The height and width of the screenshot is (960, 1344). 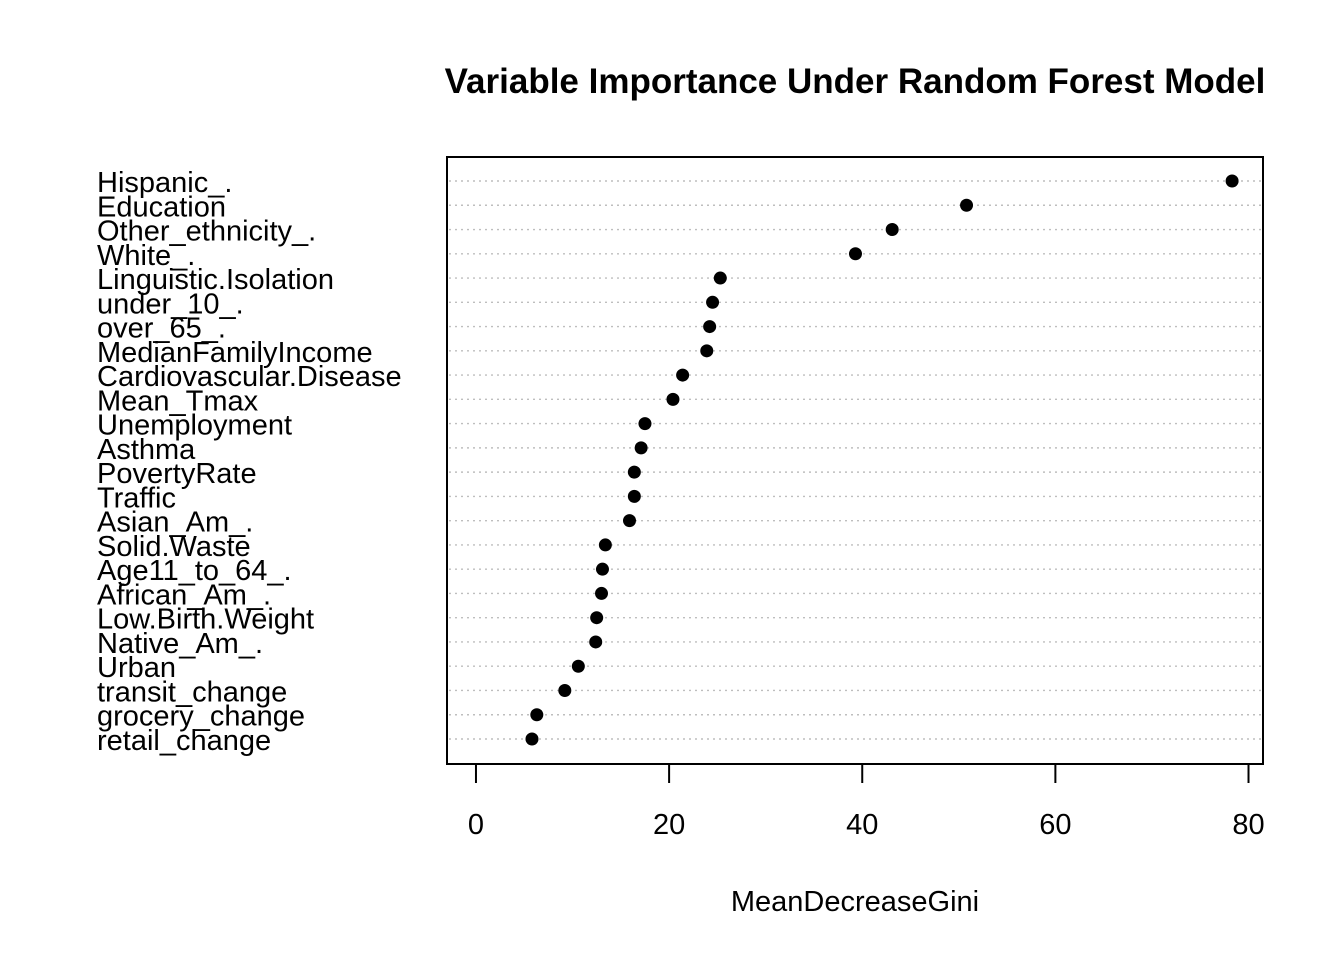 I want to click on category-label: MedianFamilyIncome, so click(x=235, y=353).